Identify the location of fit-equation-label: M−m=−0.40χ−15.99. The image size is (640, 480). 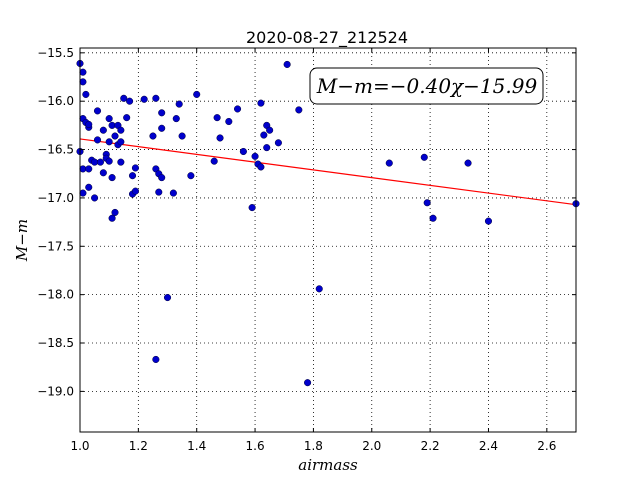
(427, 86).